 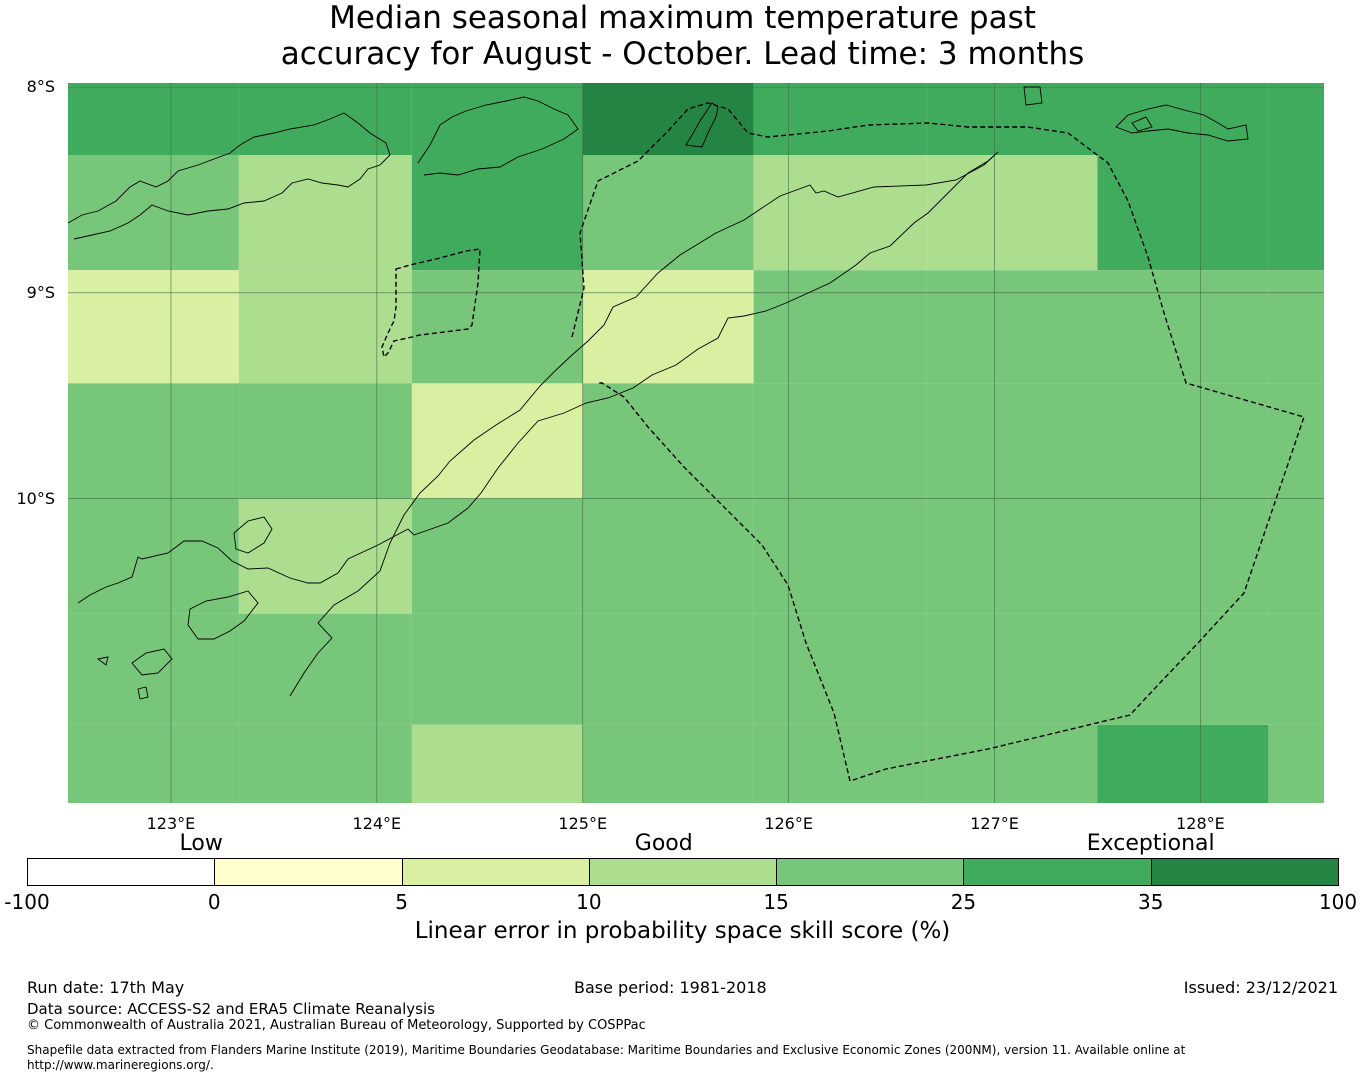 What do you see at coordinates (663, 843) in the screenshot?
I see `colorbar-category-label: Good` at bounding box center [663, 843].